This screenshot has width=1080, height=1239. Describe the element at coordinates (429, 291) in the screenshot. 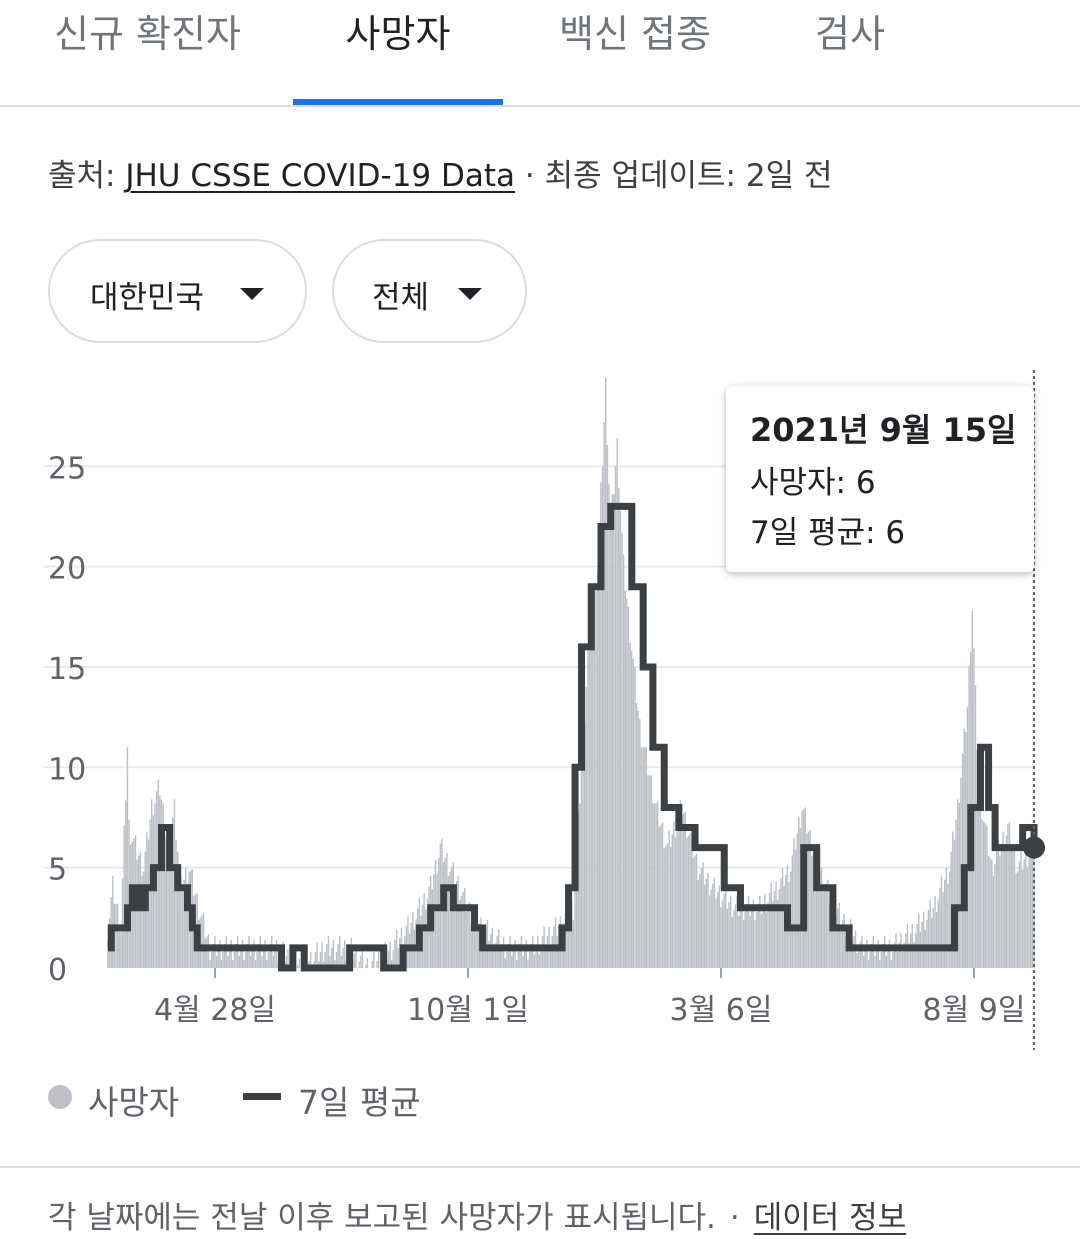

I see `scope-dropdown: 전체` at that location.